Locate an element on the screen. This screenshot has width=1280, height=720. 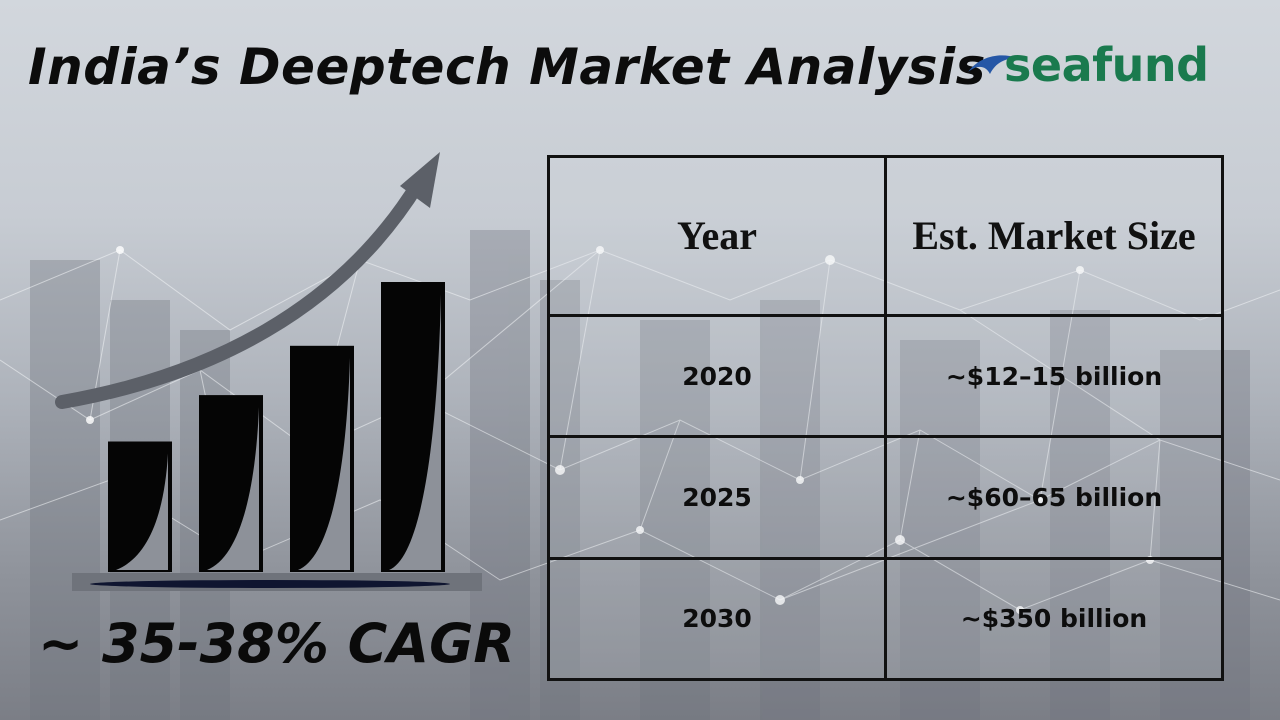
cell-year: 2030 is located at coordinates (717, 619).